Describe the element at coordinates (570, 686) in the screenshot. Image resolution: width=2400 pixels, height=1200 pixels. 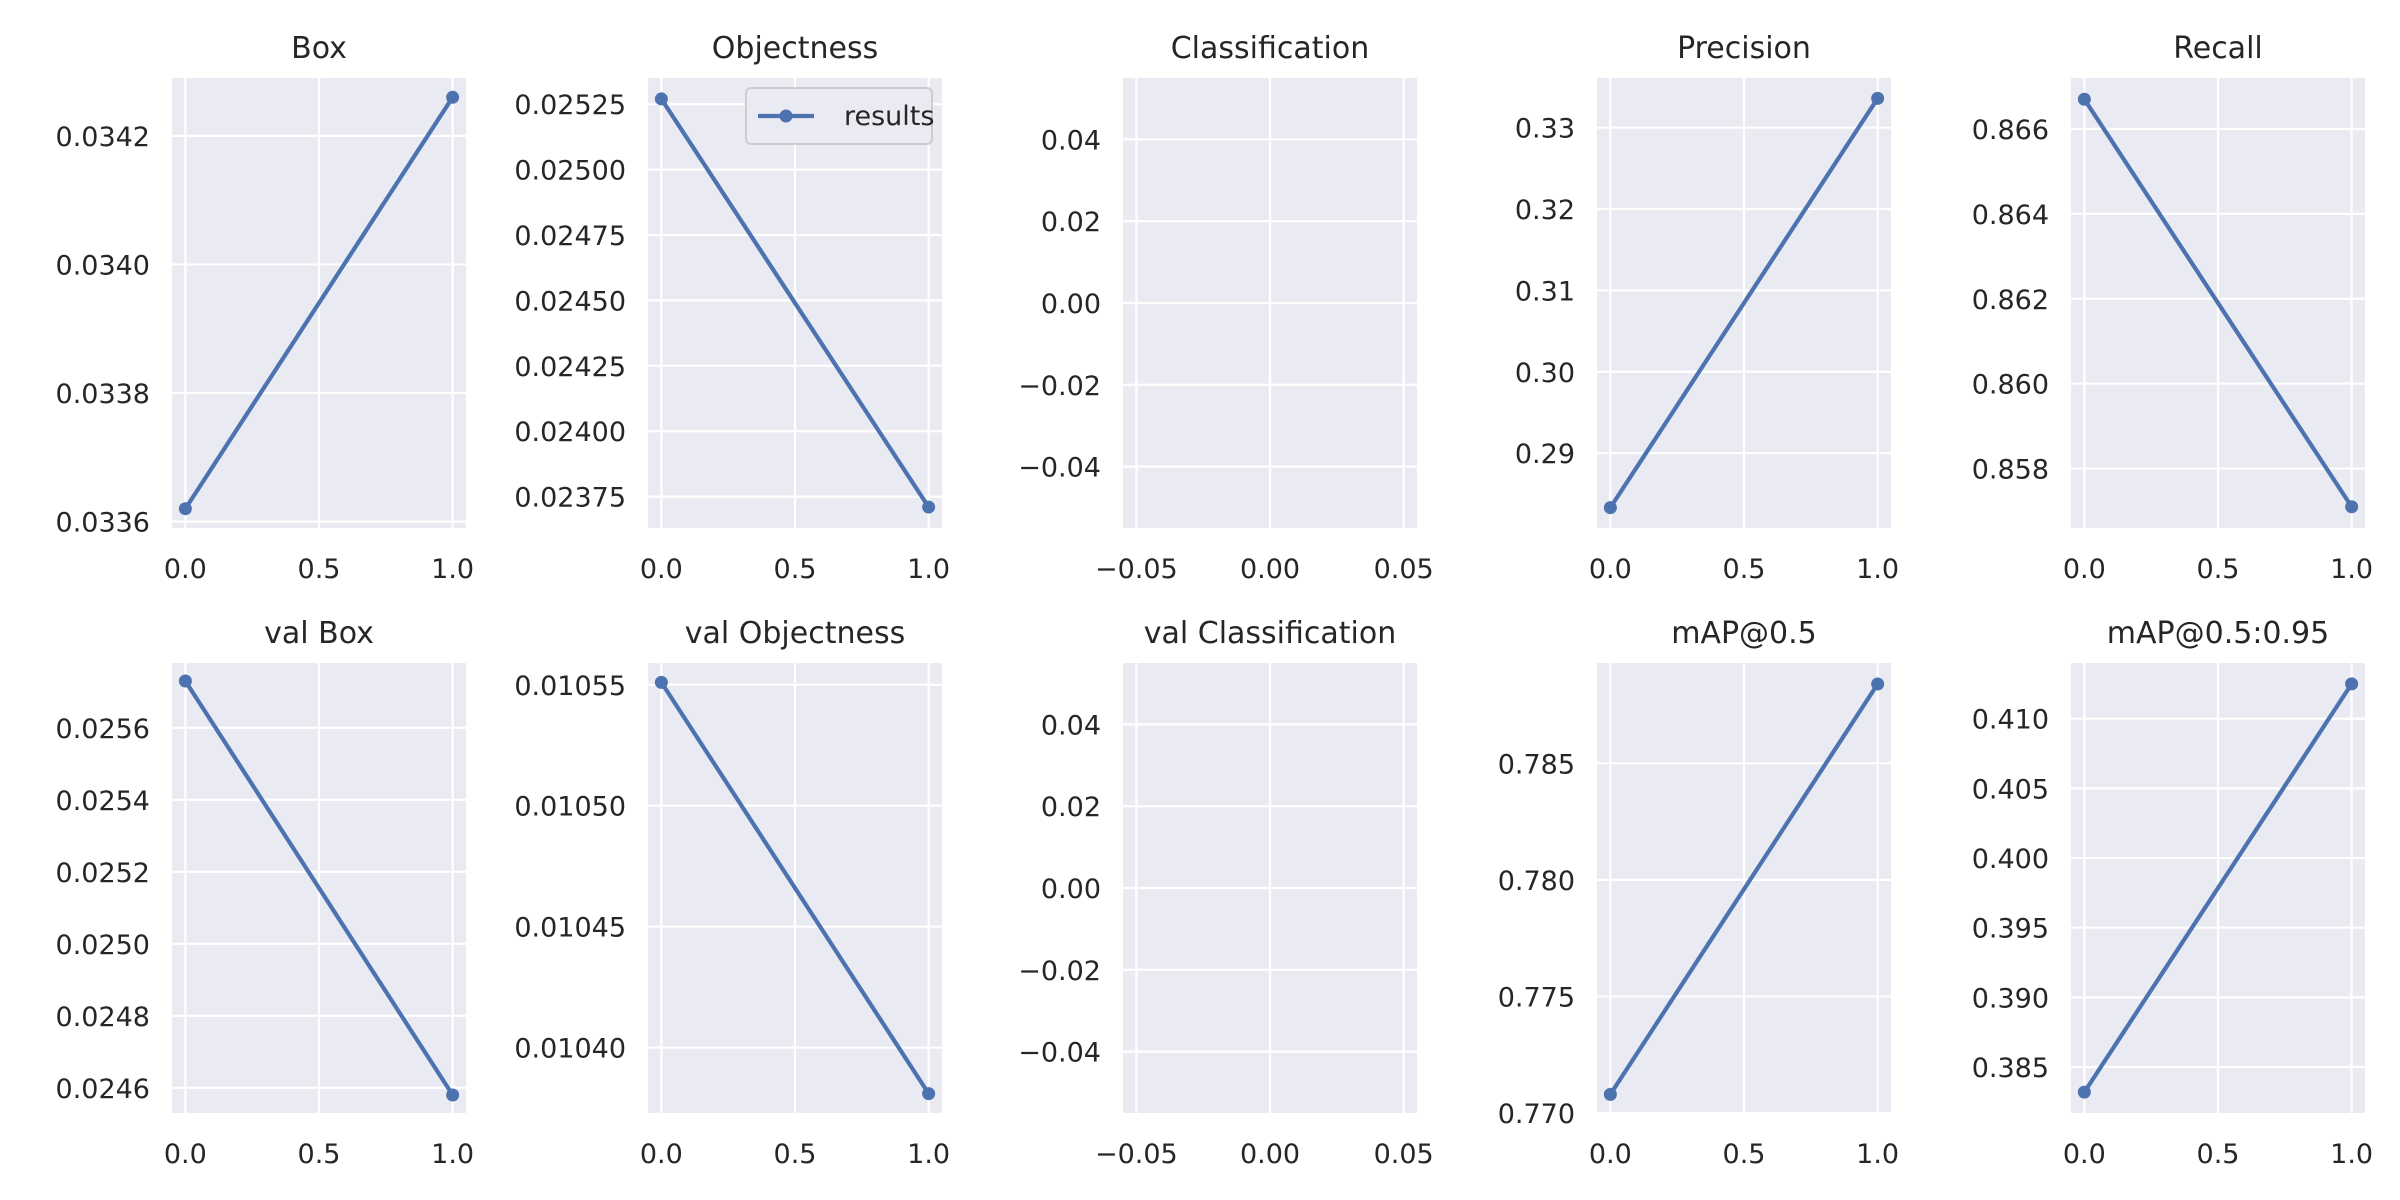
I see `val-objectness-y-tick-label: 0.01055` at that location.